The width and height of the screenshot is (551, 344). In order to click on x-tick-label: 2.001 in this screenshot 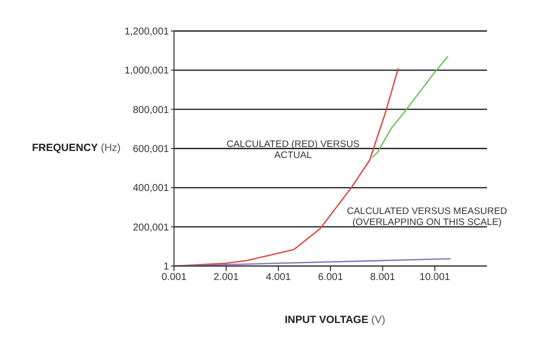, I will do `click(227, 278)`.